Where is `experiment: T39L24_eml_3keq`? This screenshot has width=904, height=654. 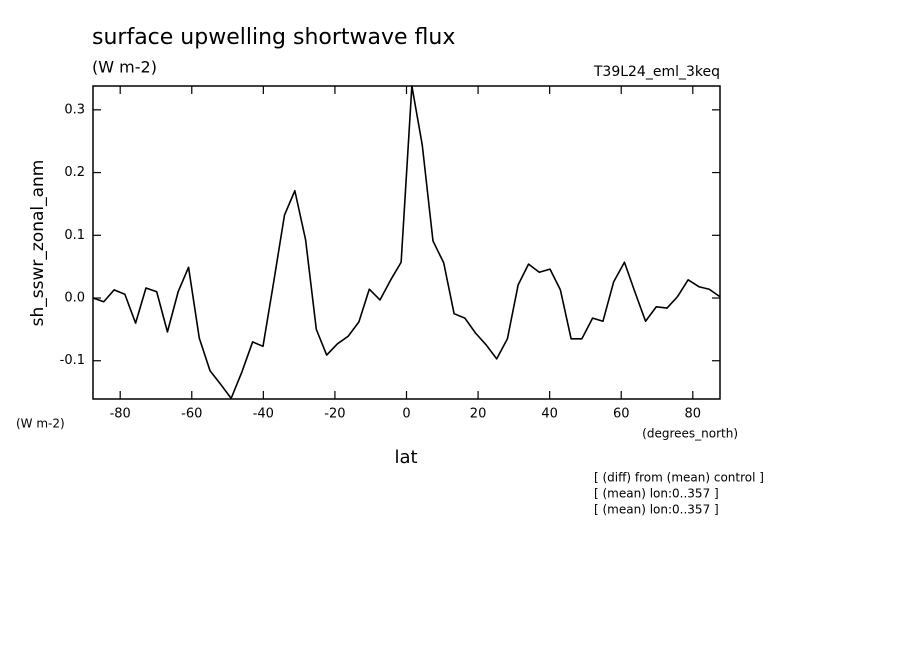
experiment: T39L24_eml_3keq is located at coordinates (656, 72).